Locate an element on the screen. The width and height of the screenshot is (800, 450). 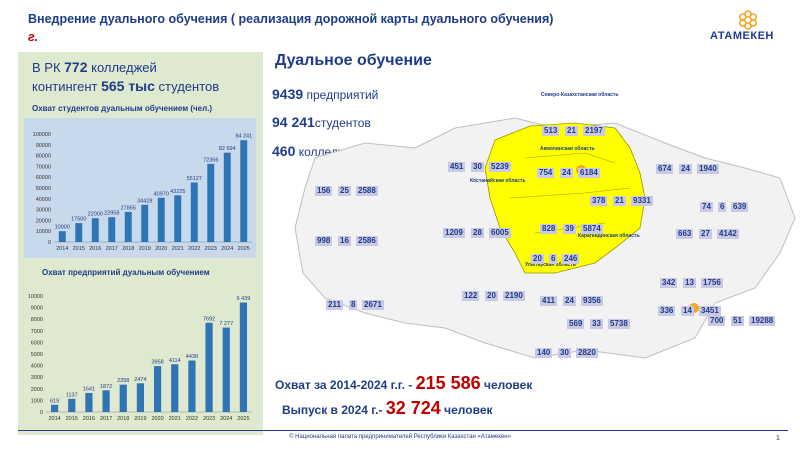
region-value: 1209 is located at coordinates (454, 233).